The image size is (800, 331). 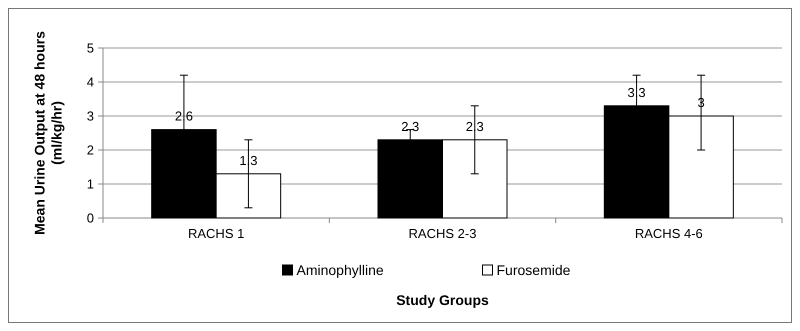 I want to click on x-tick-label: RACHS 1, so click(x=216, y=233).